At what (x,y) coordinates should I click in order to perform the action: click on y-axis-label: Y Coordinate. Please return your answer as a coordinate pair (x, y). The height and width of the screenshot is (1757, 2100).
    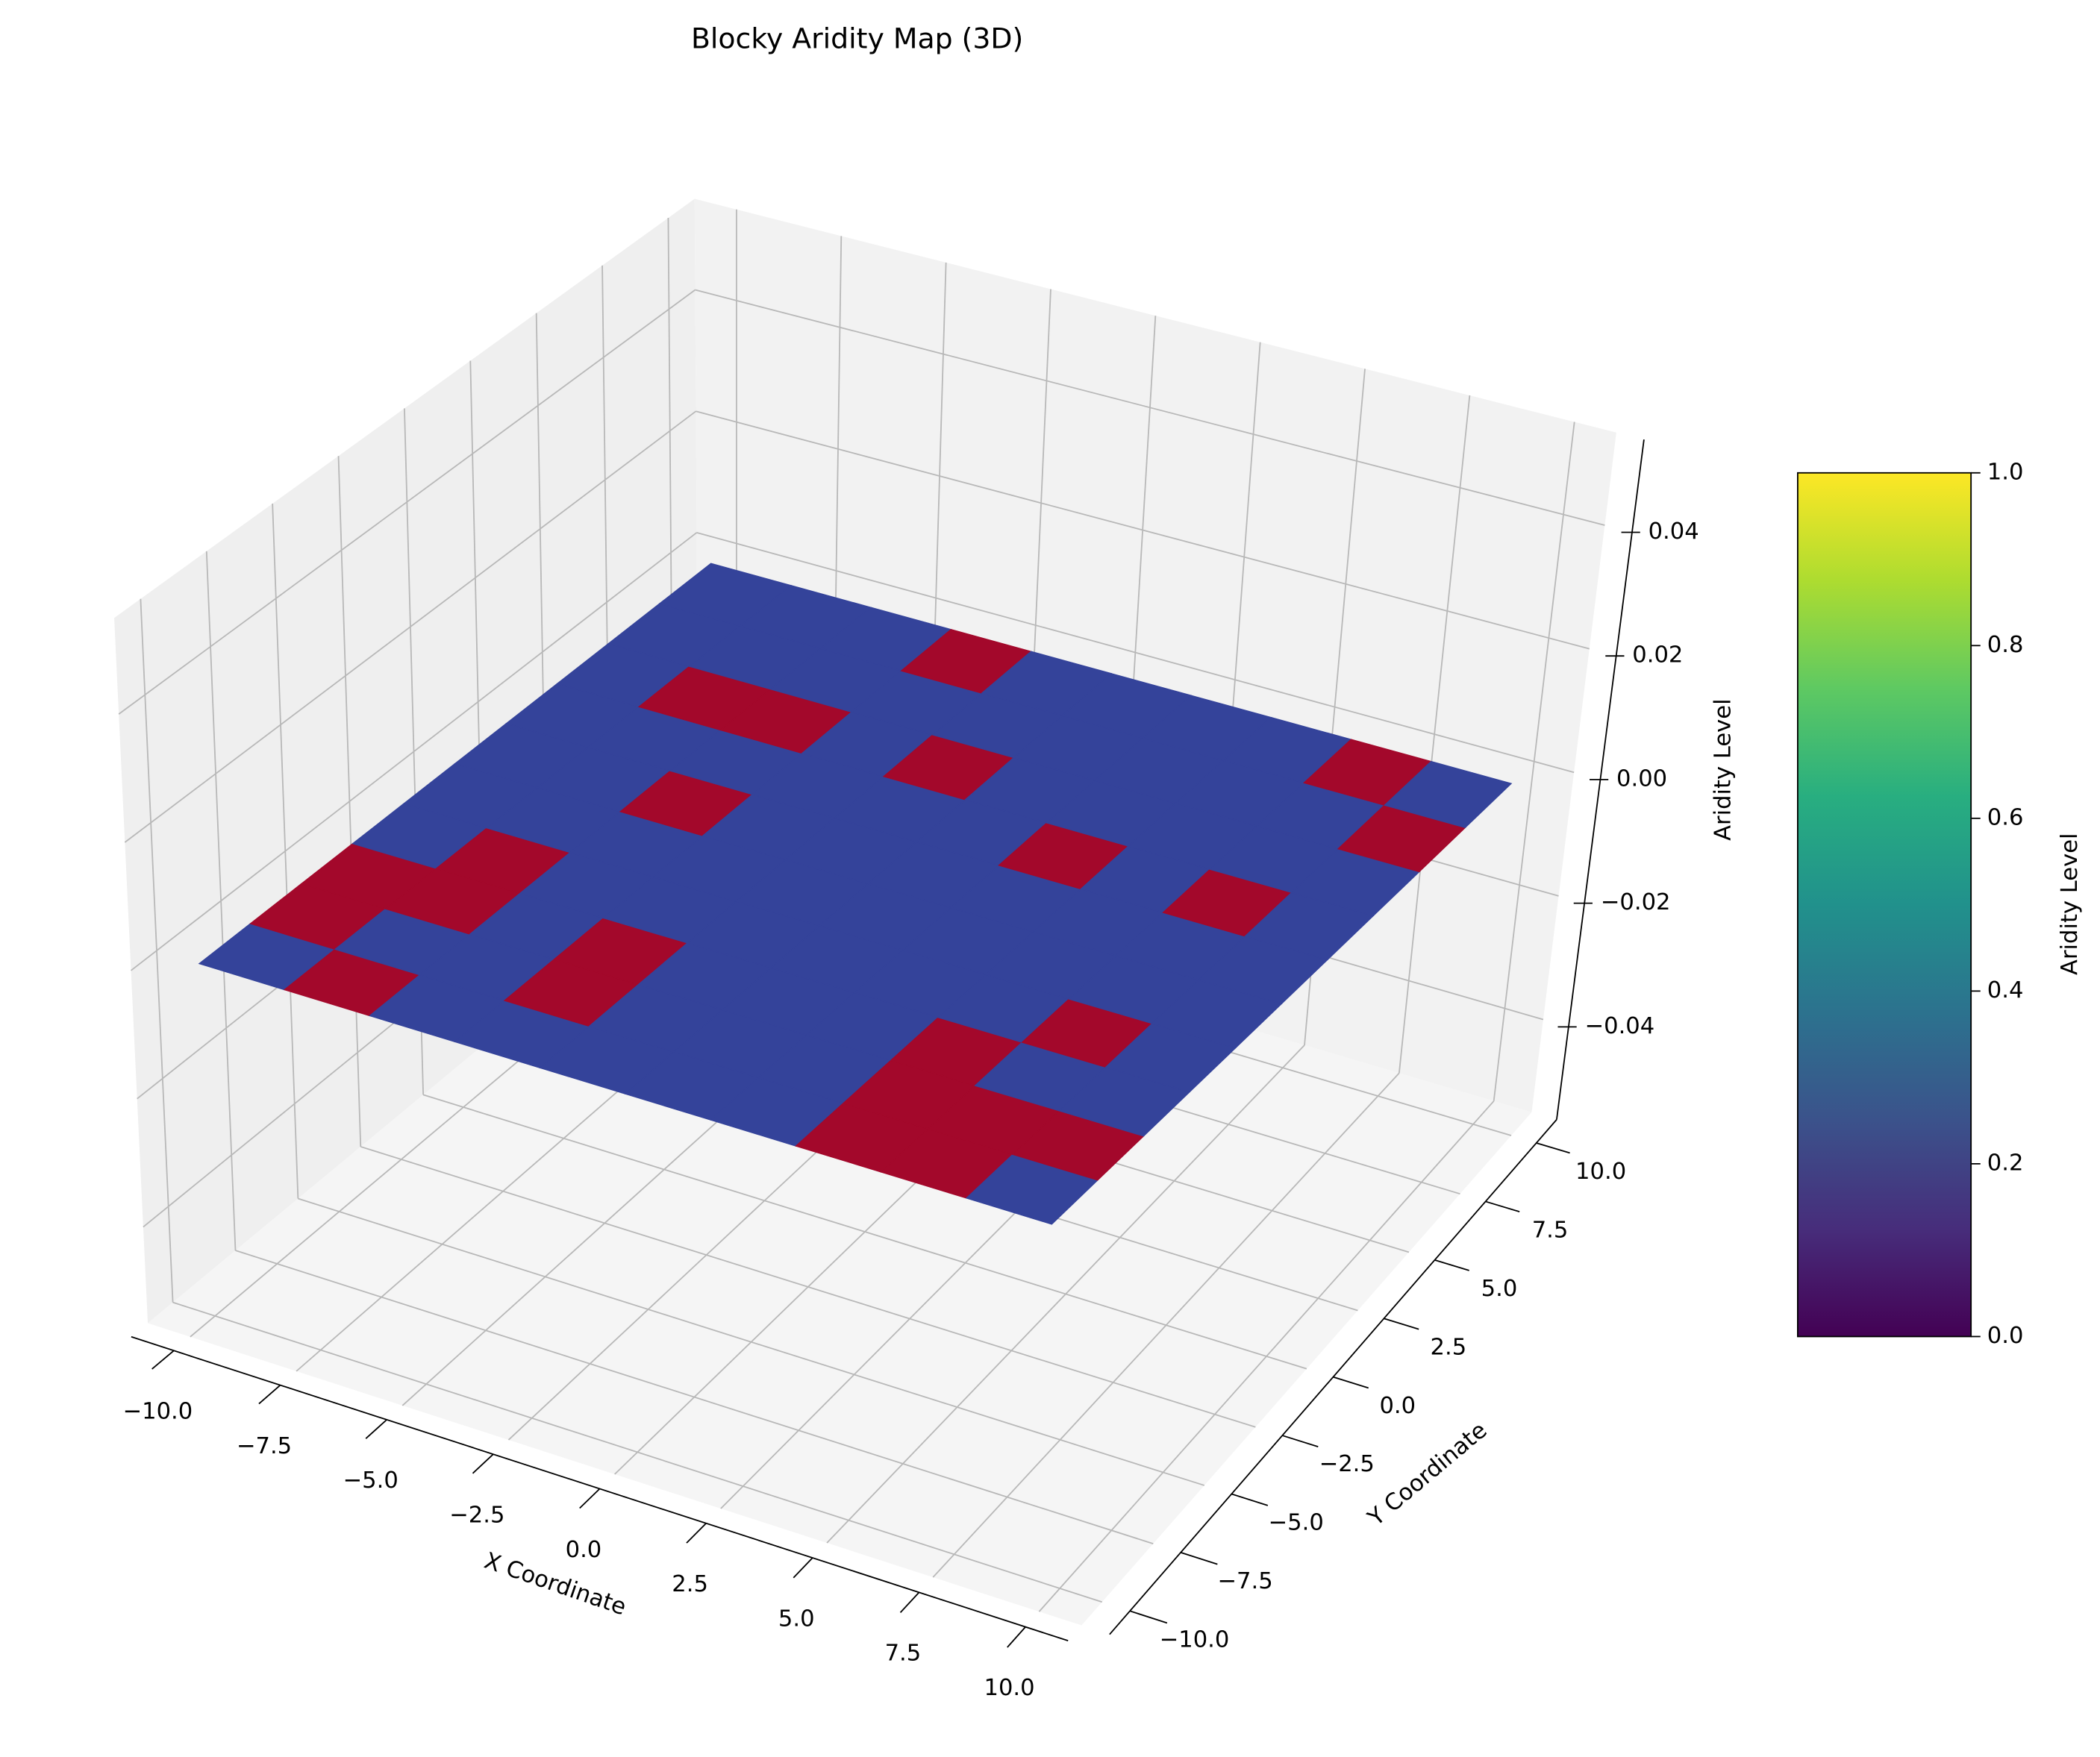
    Looking at the image, I should click on (1428, 1475).